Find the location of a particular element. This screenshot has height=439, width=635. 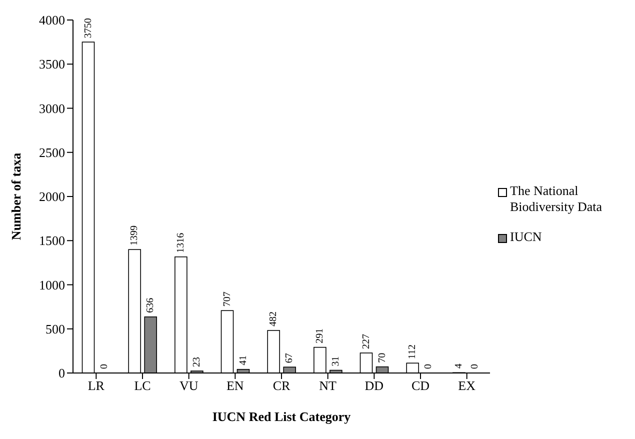

y-tick-label: 4000 is located at coordinates (52, 20).